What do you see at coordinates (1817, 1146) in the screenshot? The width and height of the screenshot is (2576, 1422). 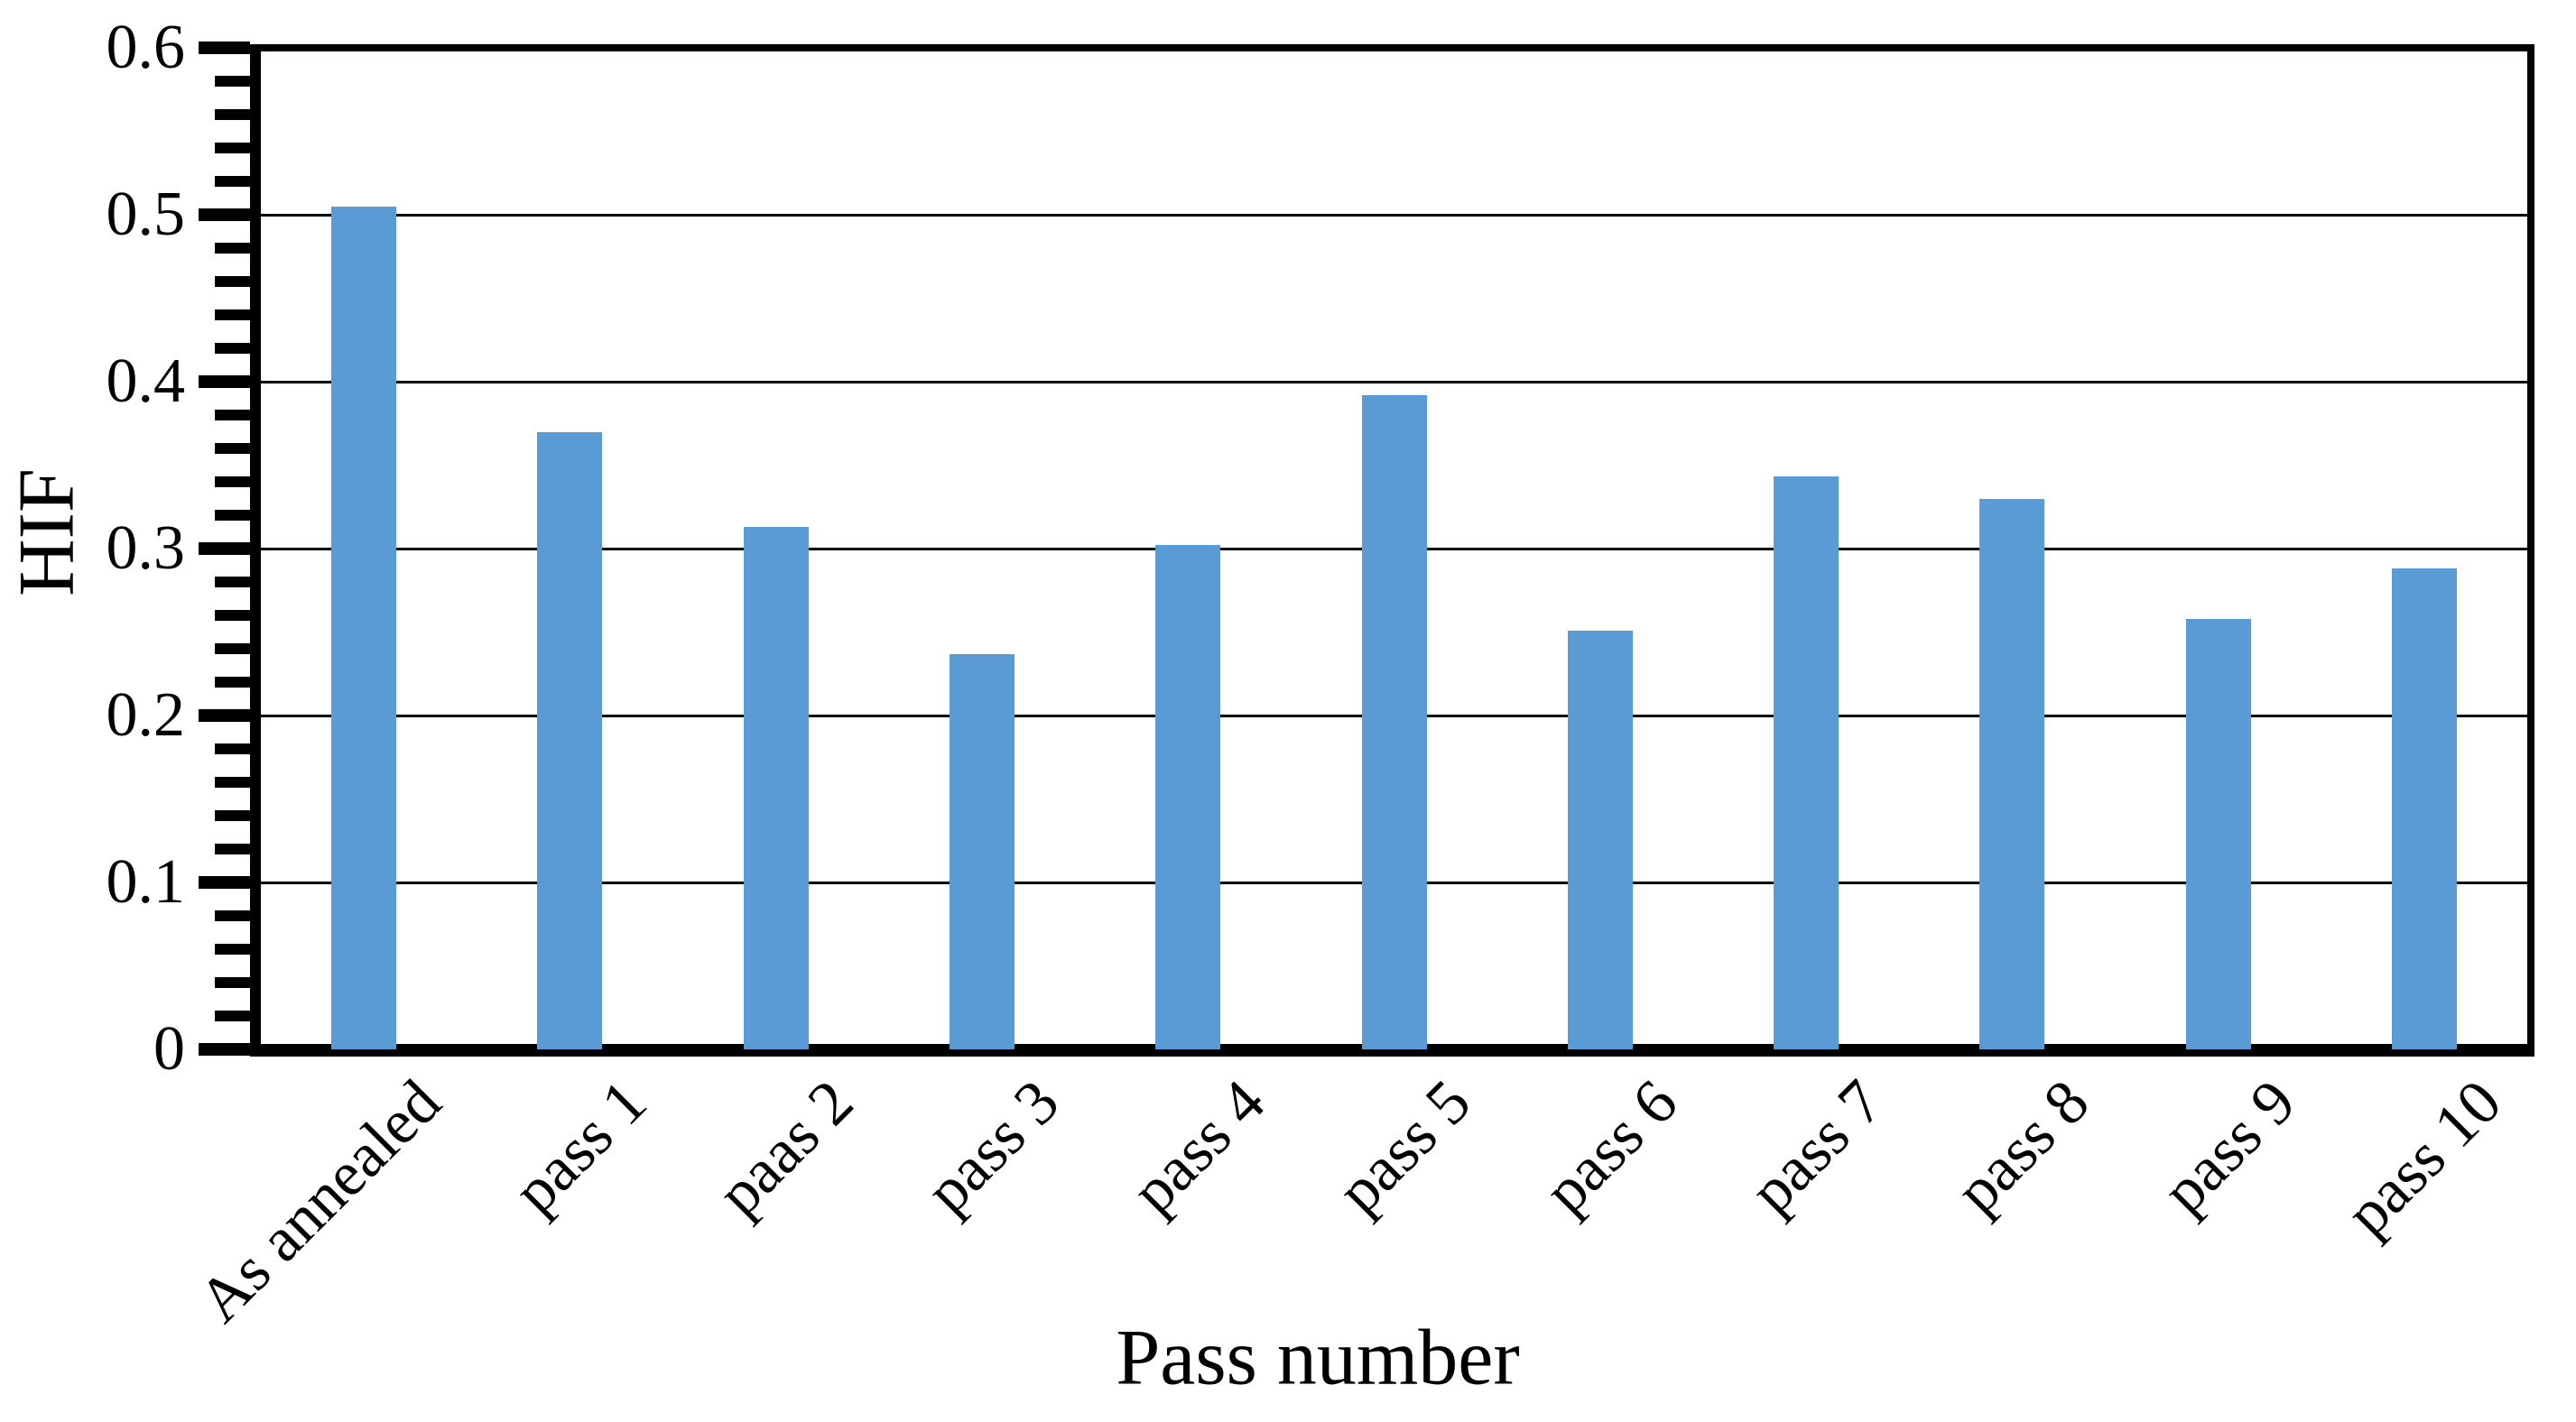 I see `category-label: pass 7` at bounding box center [1817, 1146].